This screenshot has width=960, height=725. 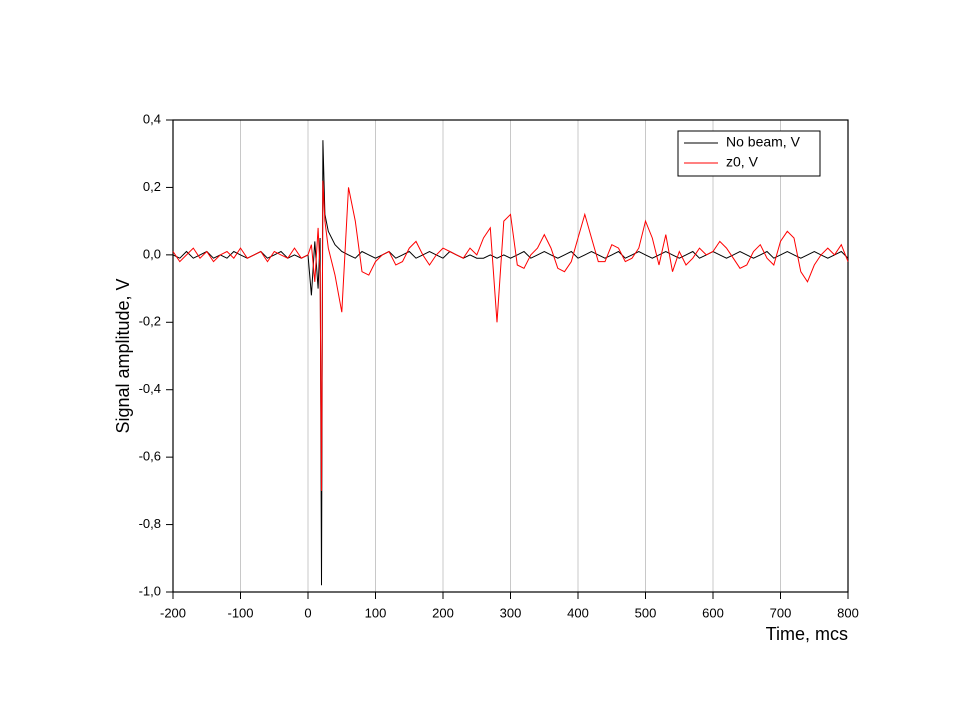 I want to click on legend-box, so click(x=749, y=153).